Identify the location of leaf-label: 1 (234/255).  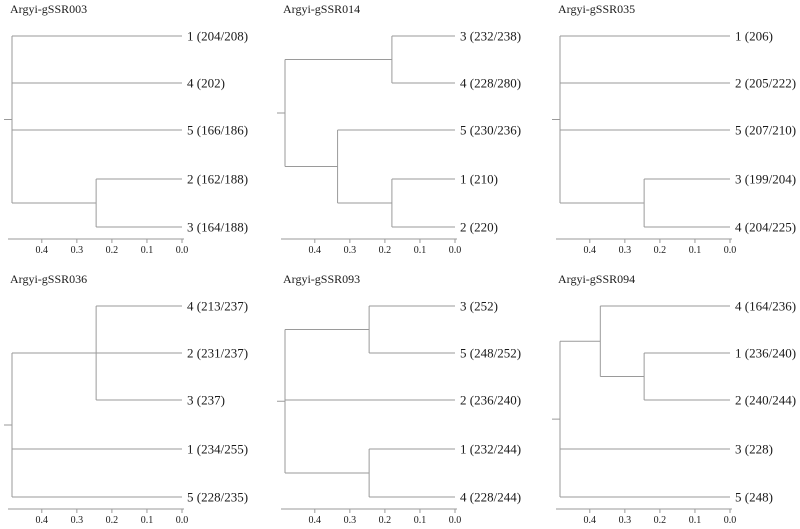
(217, 449).